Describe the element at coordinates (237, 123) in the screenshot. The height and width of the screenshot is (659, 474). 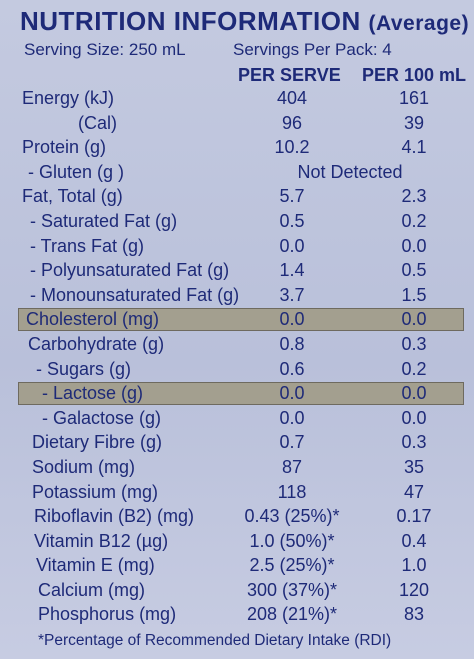
I see `table-row-energy-cal: (Cal) 96 39` at that location.